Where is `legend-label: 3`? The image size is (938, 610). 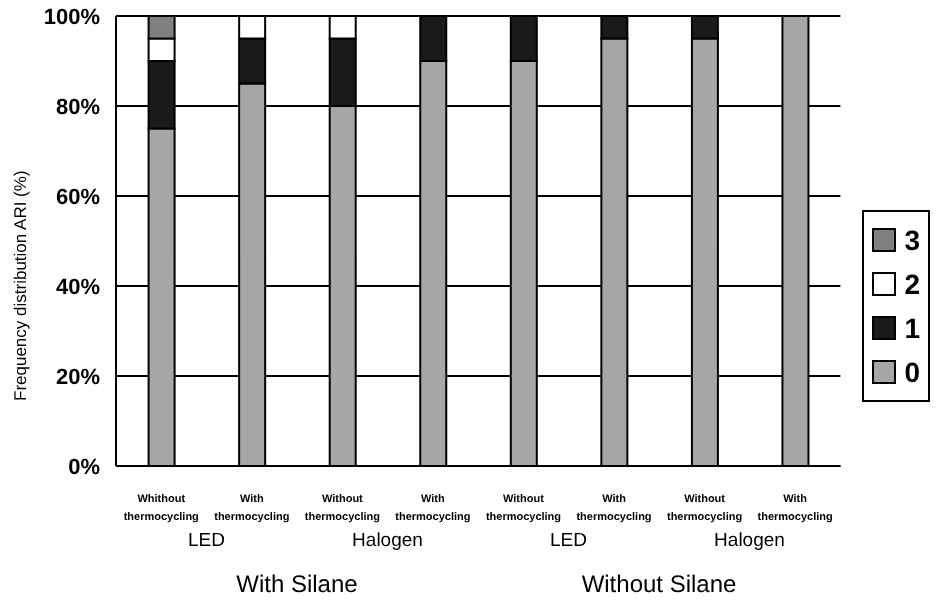 legend-label: 3 is located at coordinates (912, 240).